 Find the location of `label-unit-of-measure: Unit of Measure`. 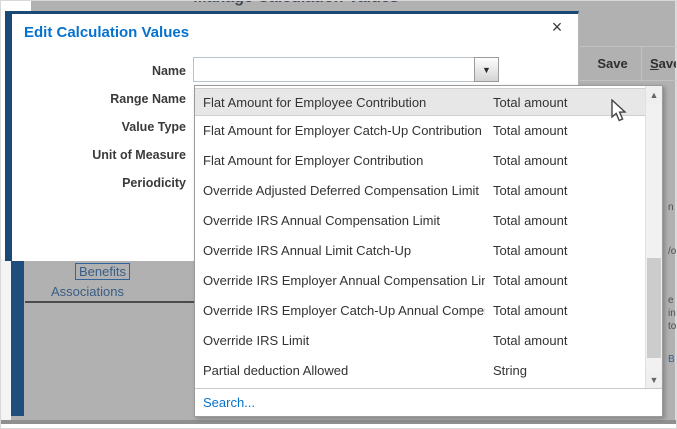

label-unit-of-measure: Unit of Measure is located at coordinates (139, 155).